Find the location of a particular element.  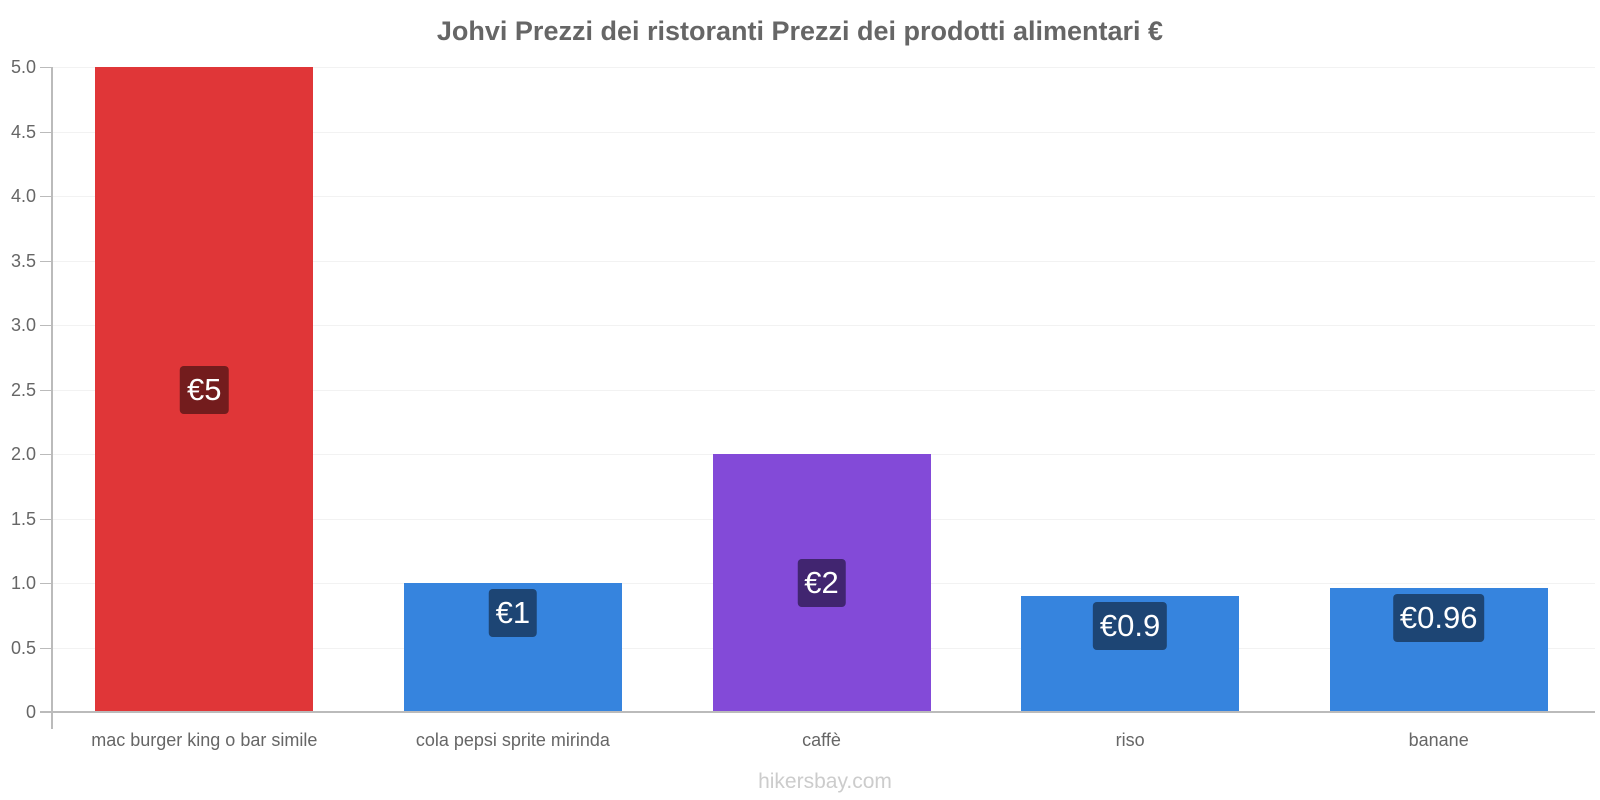

bar-value-label: €5 is located at coordinates (204, 389).